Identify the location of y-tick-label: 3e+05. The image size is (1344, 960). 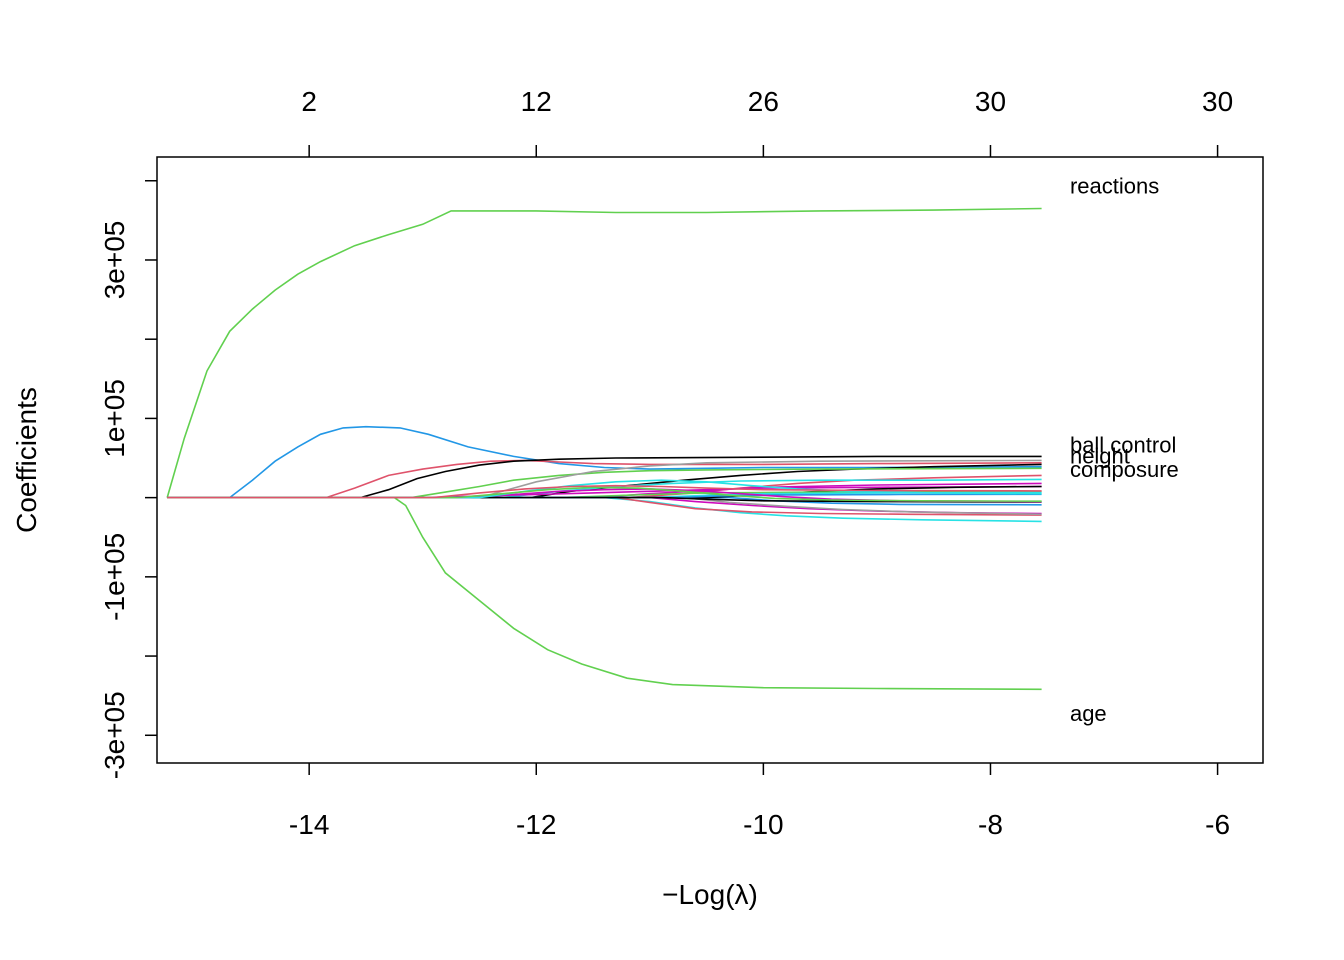
(114, 260).